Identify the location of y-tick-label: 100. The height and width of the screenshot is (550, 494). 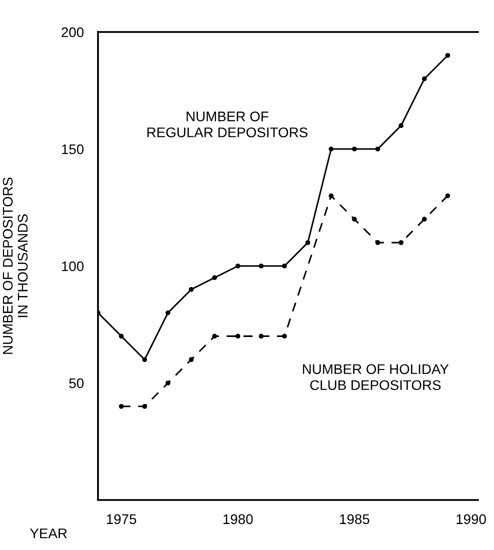
(73, 266).